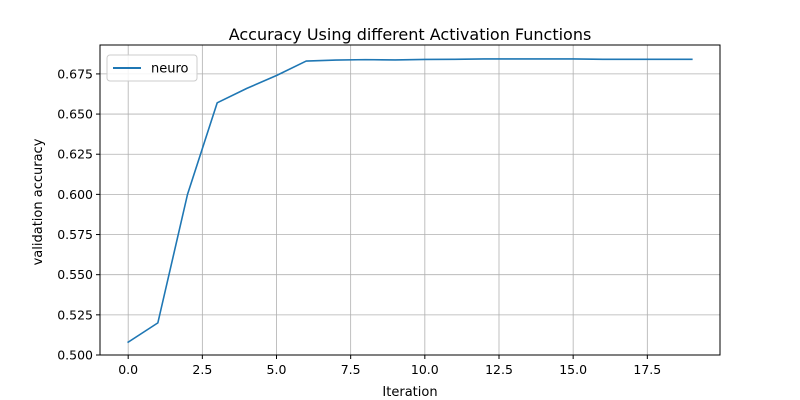  What do you see at coordinates (75, 314) in the screenshot?
I see `y-tick-label: 0.525` at bounding box center [75, 314].